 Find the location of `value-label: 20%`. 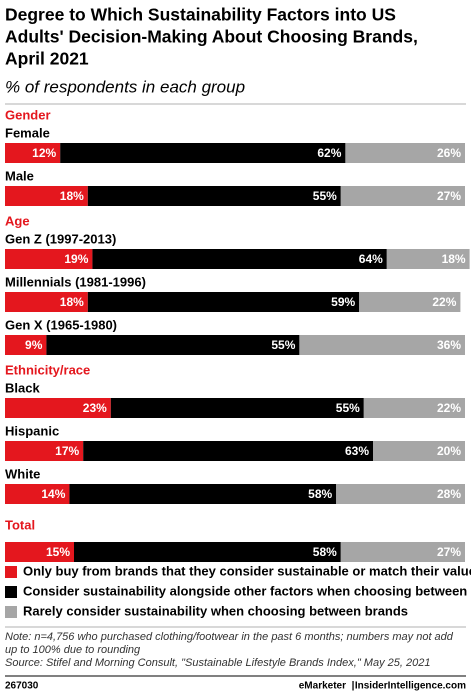

value-label: 20% is located at coordinates (449, 451).